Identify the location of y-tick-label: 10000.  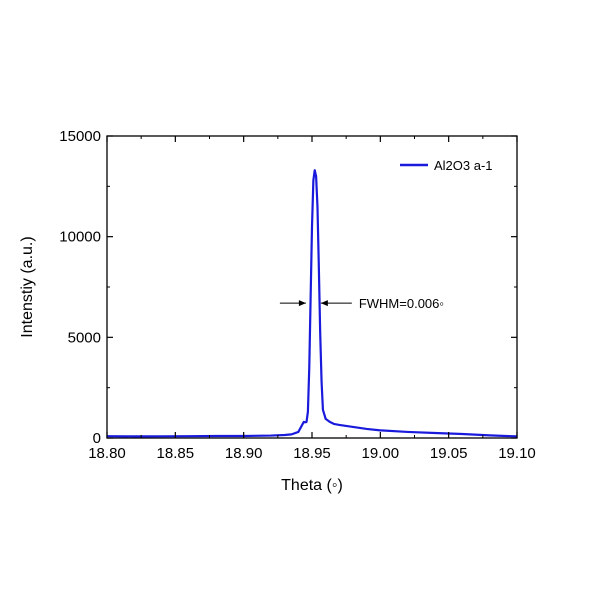
(80, 237).